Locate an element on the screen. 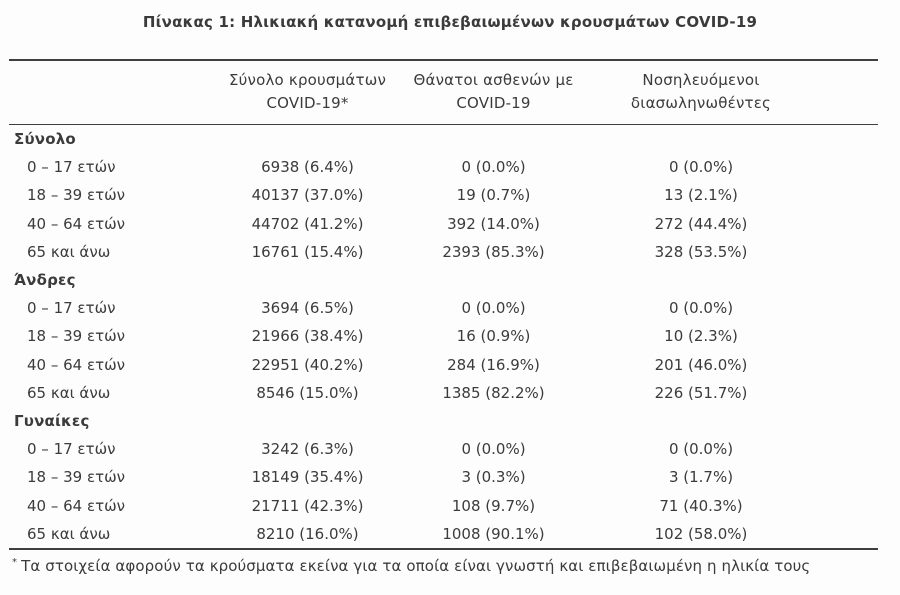 The image size is (900, 595). section-header-men: Άνδρες is located at coordinates (45, 280).